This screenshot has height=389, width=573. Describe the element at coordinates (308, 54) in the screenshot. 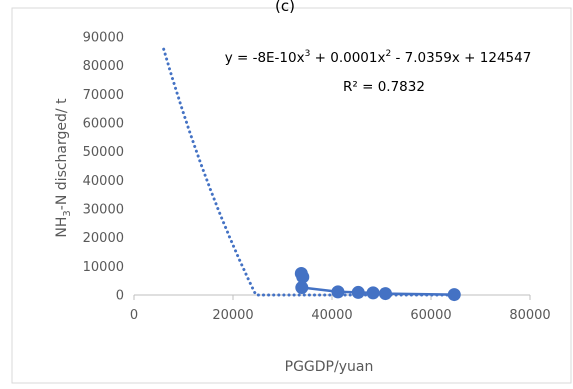

I see `equation-sup-3: 3` at that location.